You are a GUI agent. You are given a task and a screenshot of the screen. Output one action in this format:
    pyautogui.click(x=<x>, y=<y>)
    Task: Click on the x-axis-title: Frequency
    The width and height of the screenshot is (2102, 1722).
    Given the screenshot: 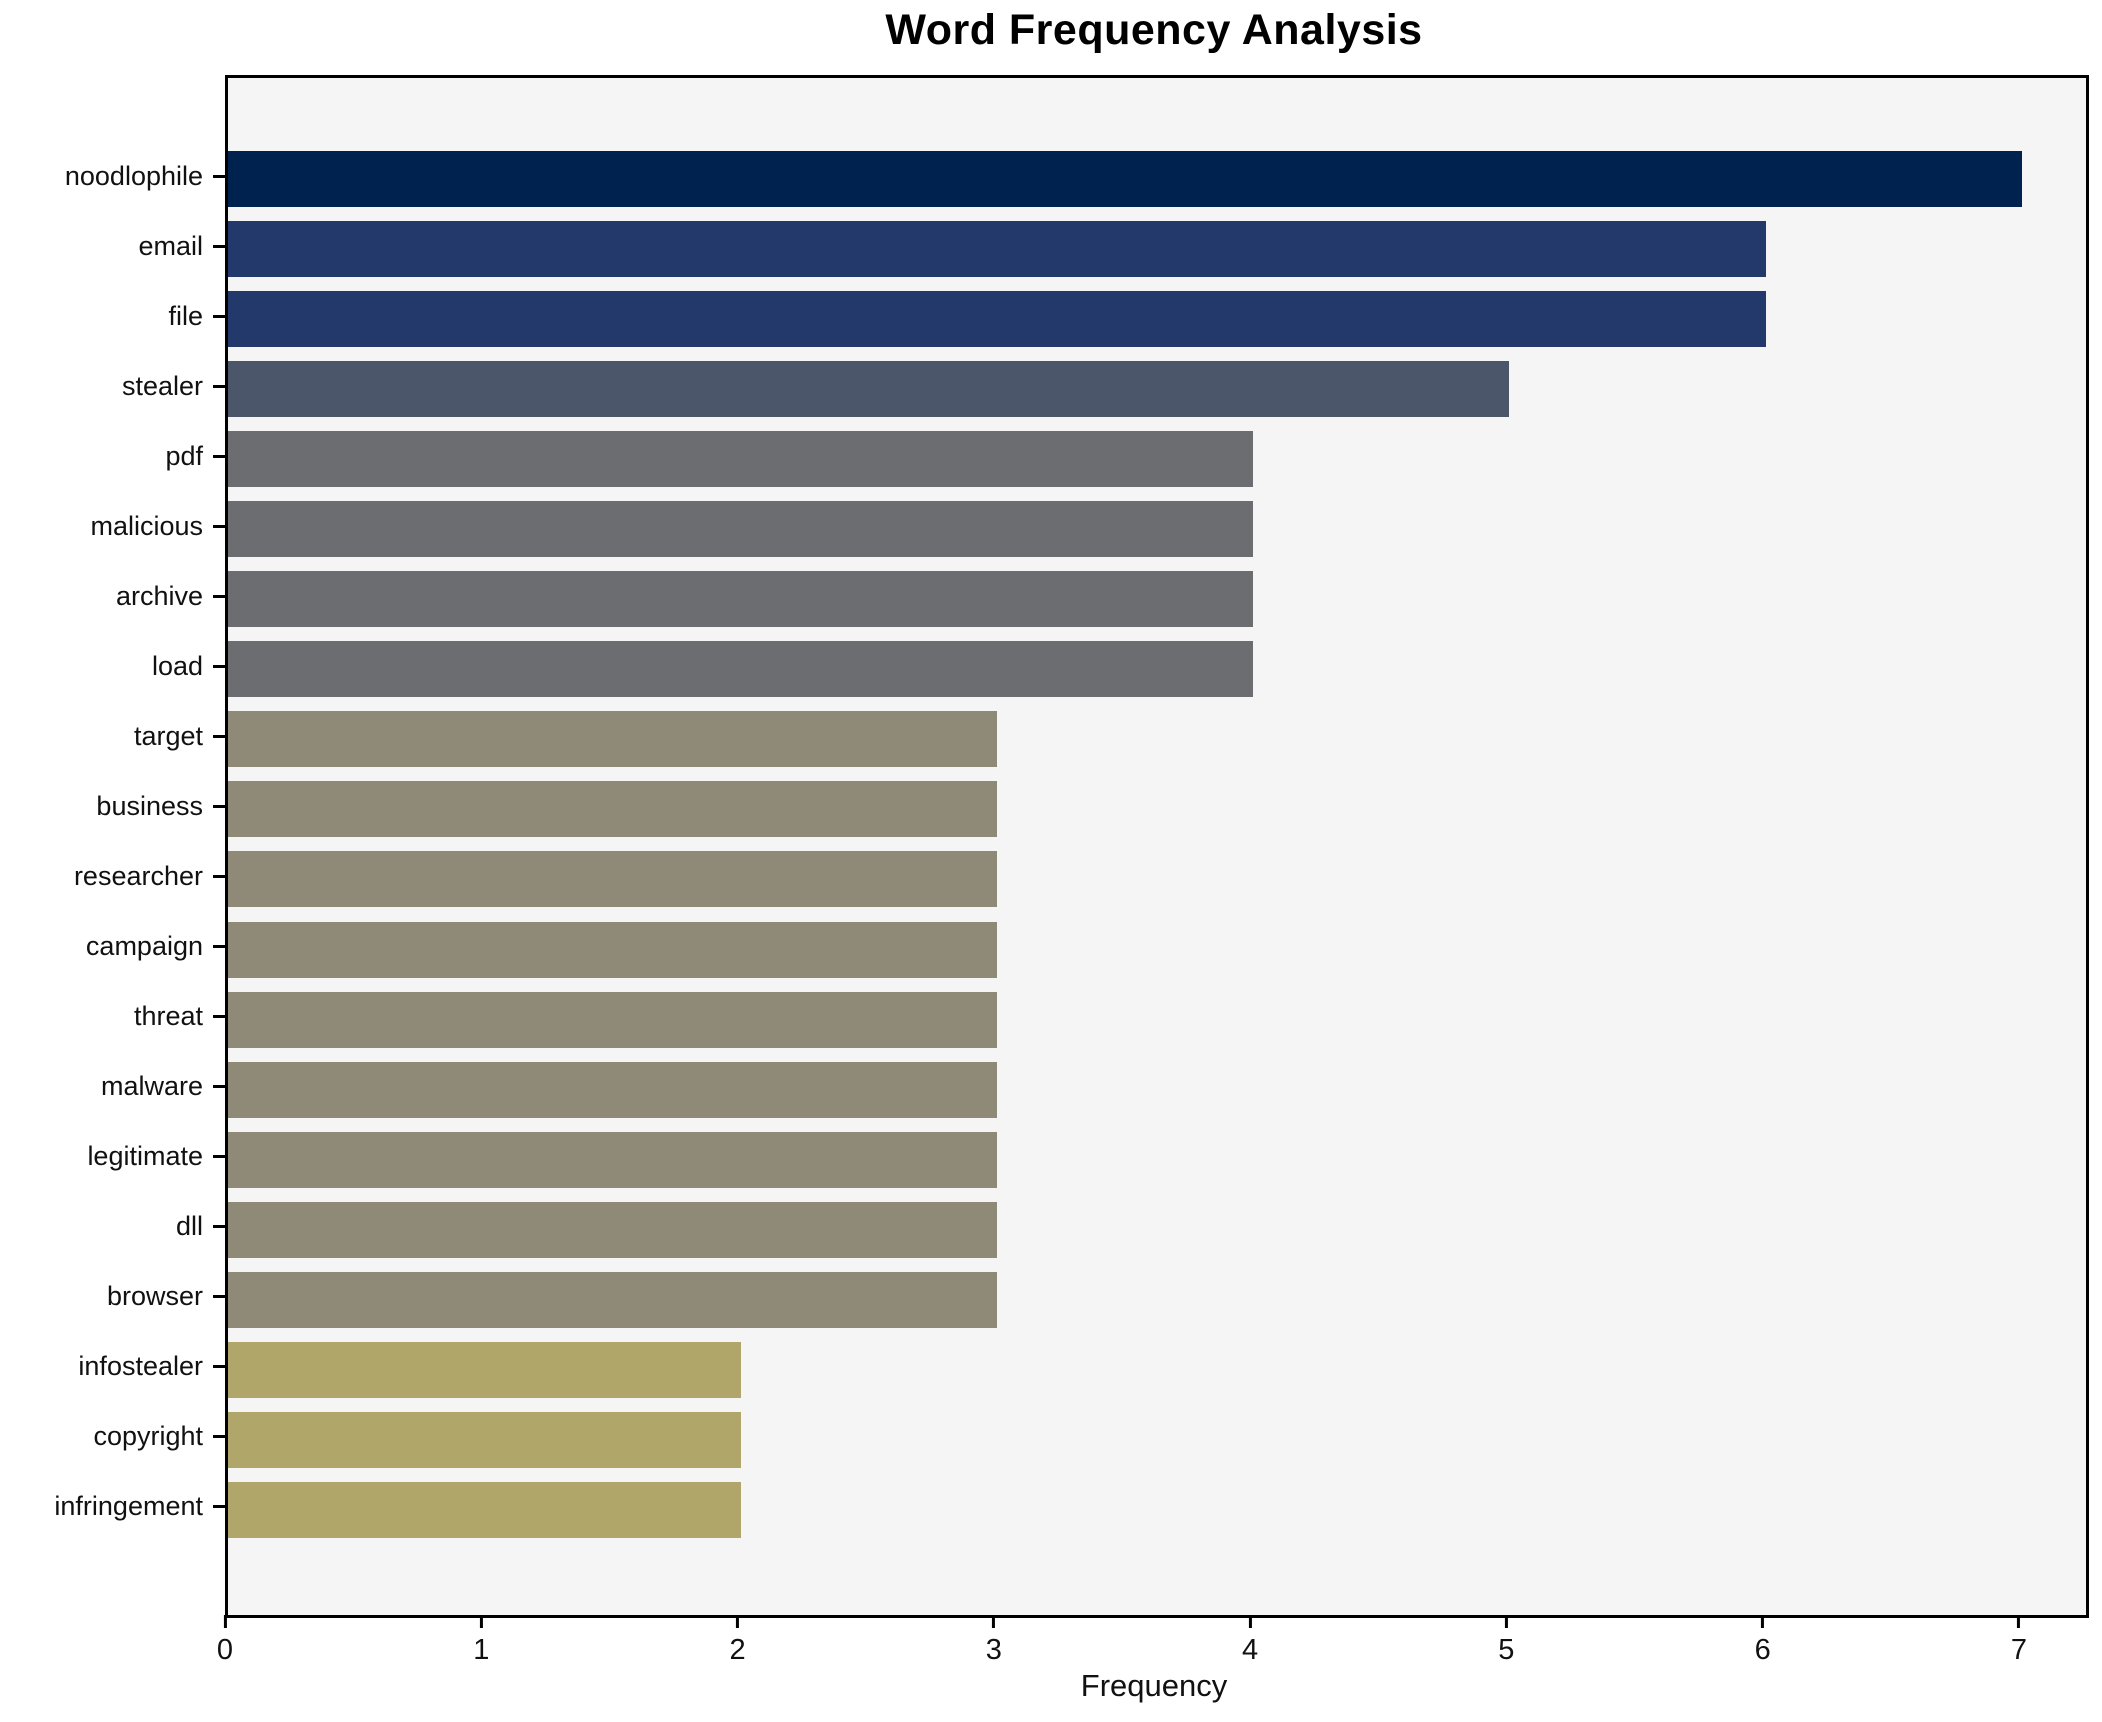 What is the action you would take?
    pyautogui.click(x=1154, y=1685)
    